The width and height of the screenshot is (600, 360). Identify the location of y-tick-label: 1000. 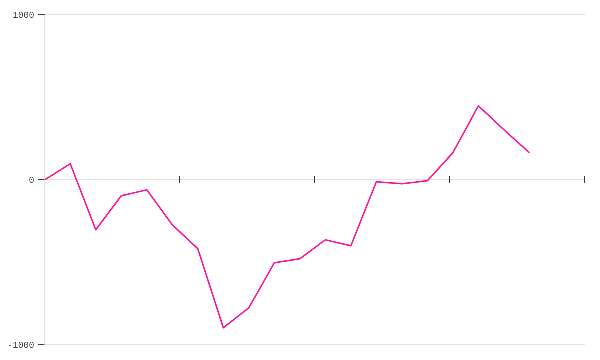
(24, 15).